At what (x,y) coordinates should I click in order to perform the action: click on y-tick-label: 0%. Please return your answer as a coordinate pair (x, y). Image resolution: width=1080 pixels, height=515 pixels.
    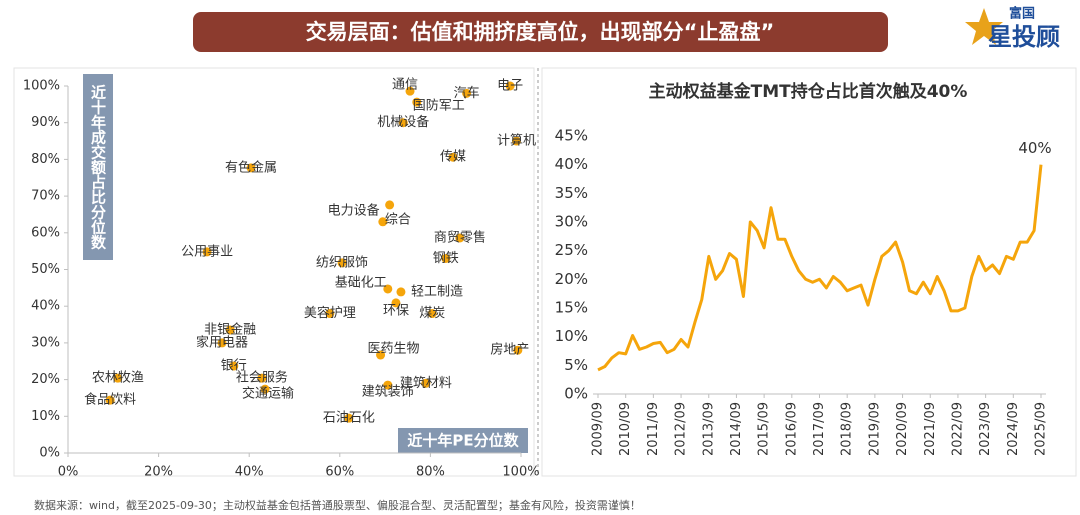
    Looking at the image, I should click on (49, 453).